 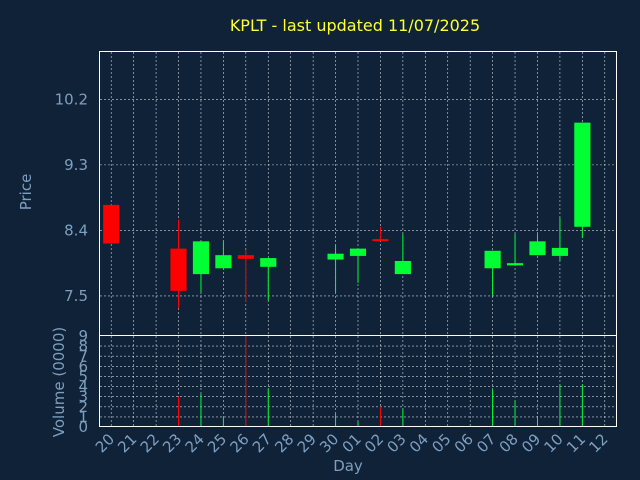 I want to click on volume-tick-label: 2, so click(x=83, y=407).